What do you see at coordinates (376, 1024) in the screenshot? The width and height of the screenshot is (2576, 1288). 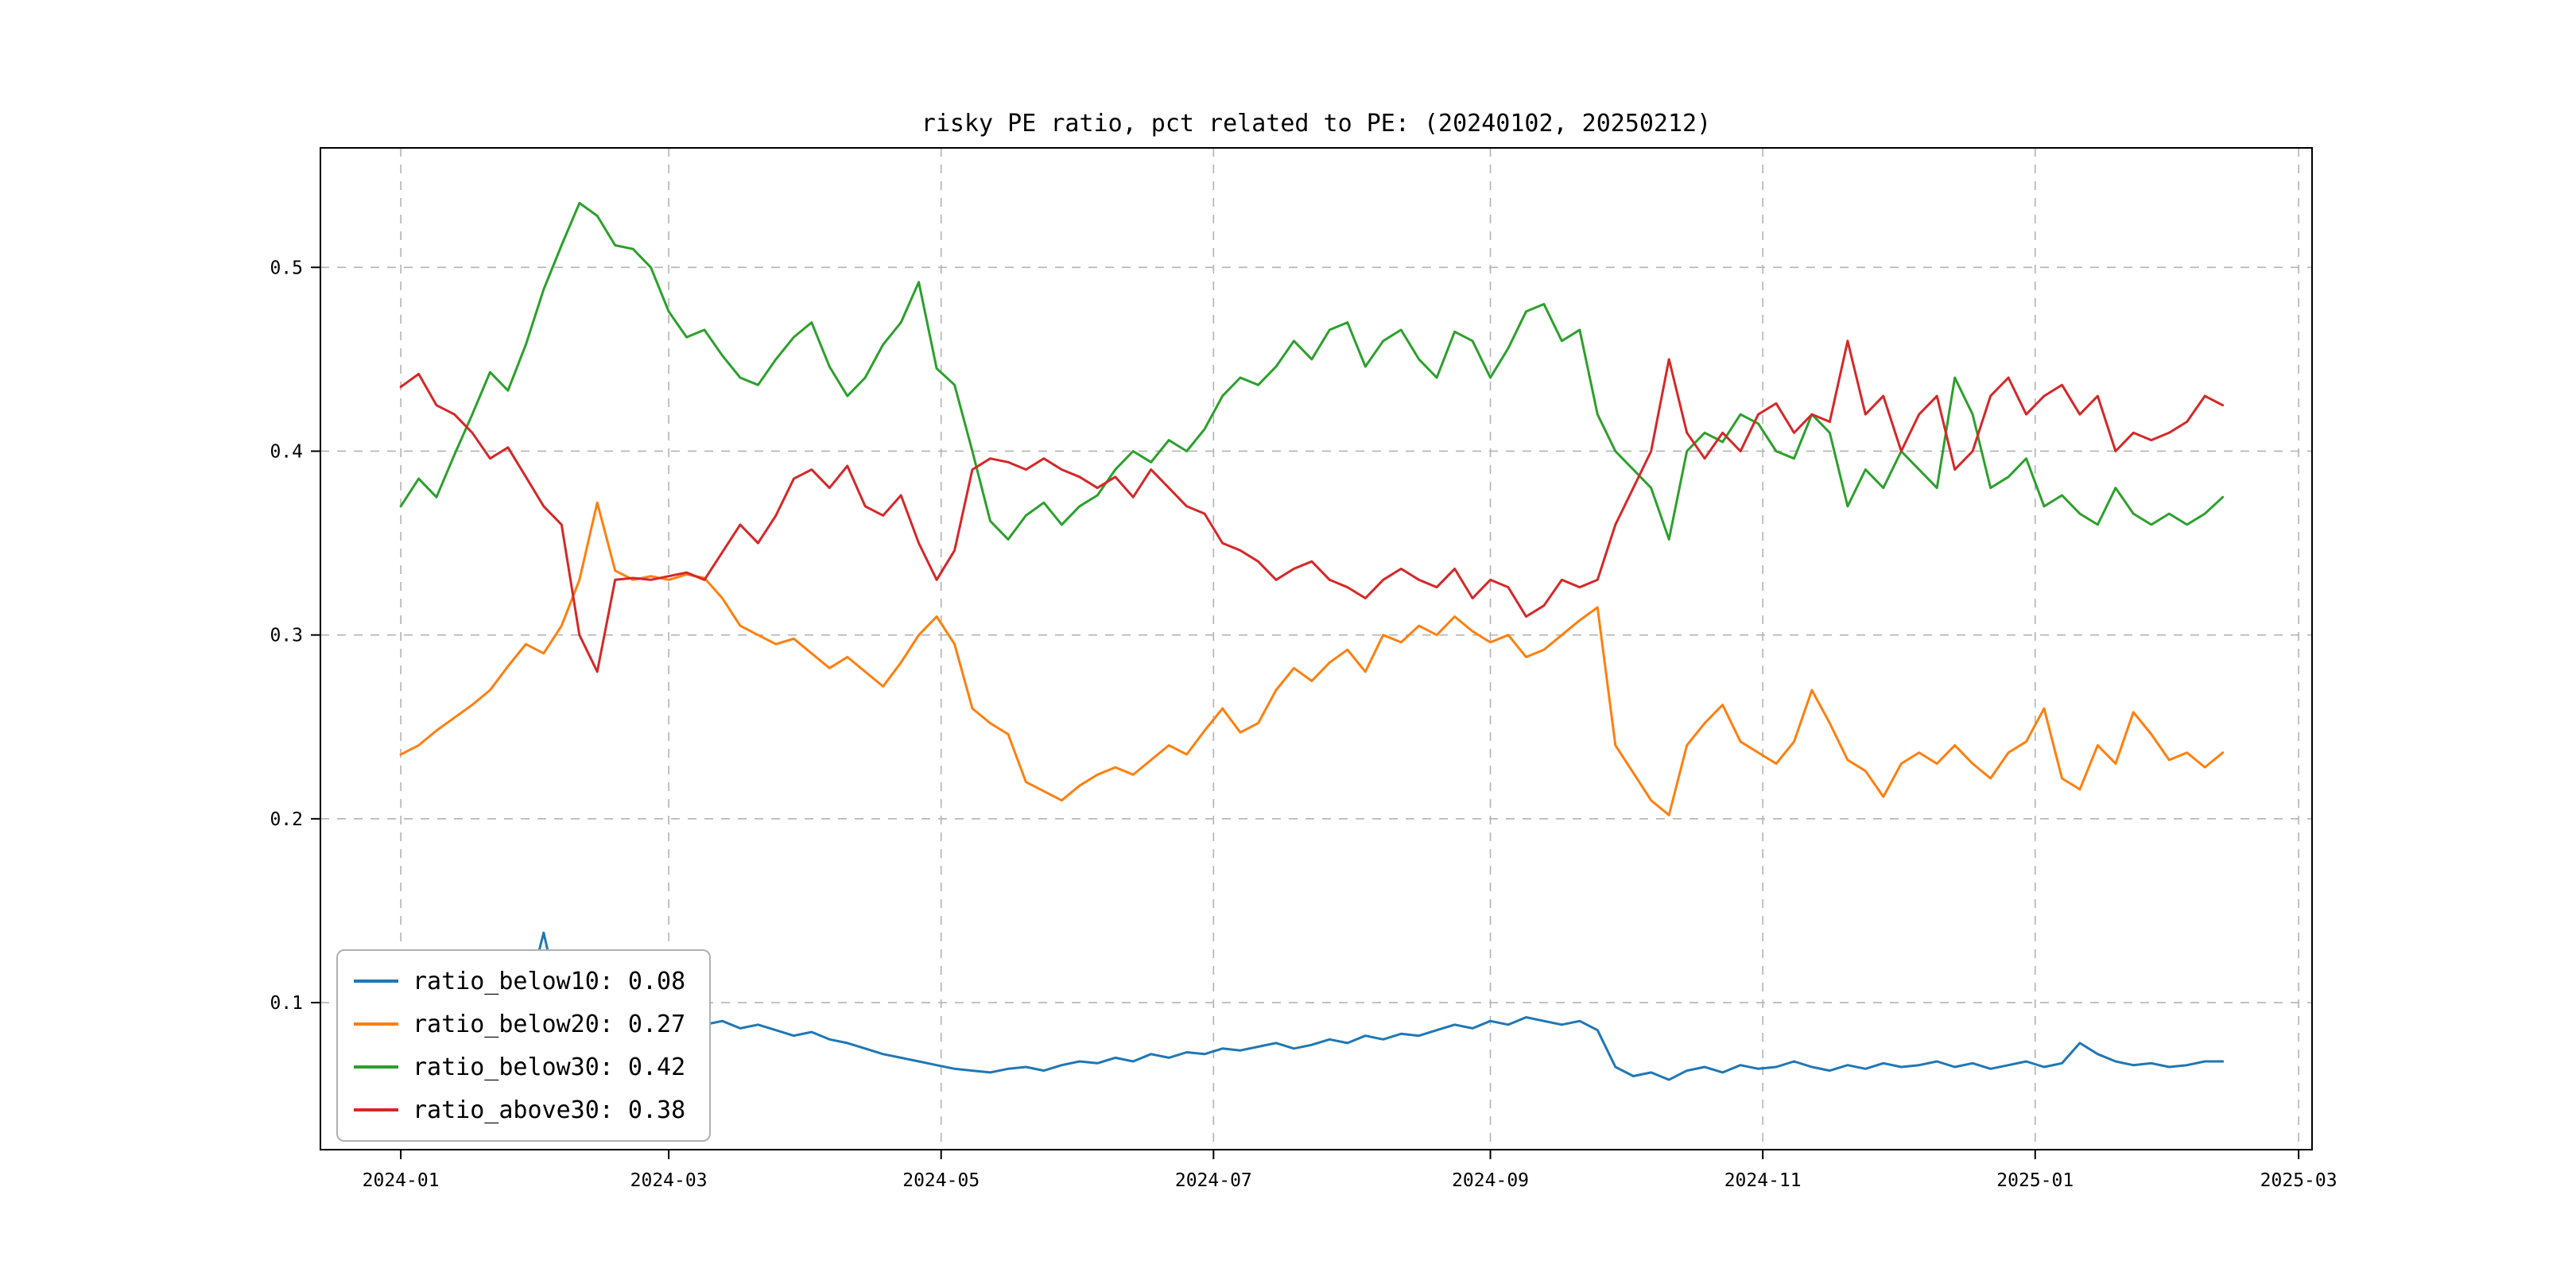 I see `legend-line-sample-ratio_below20` at bounding box center [376, 1024].